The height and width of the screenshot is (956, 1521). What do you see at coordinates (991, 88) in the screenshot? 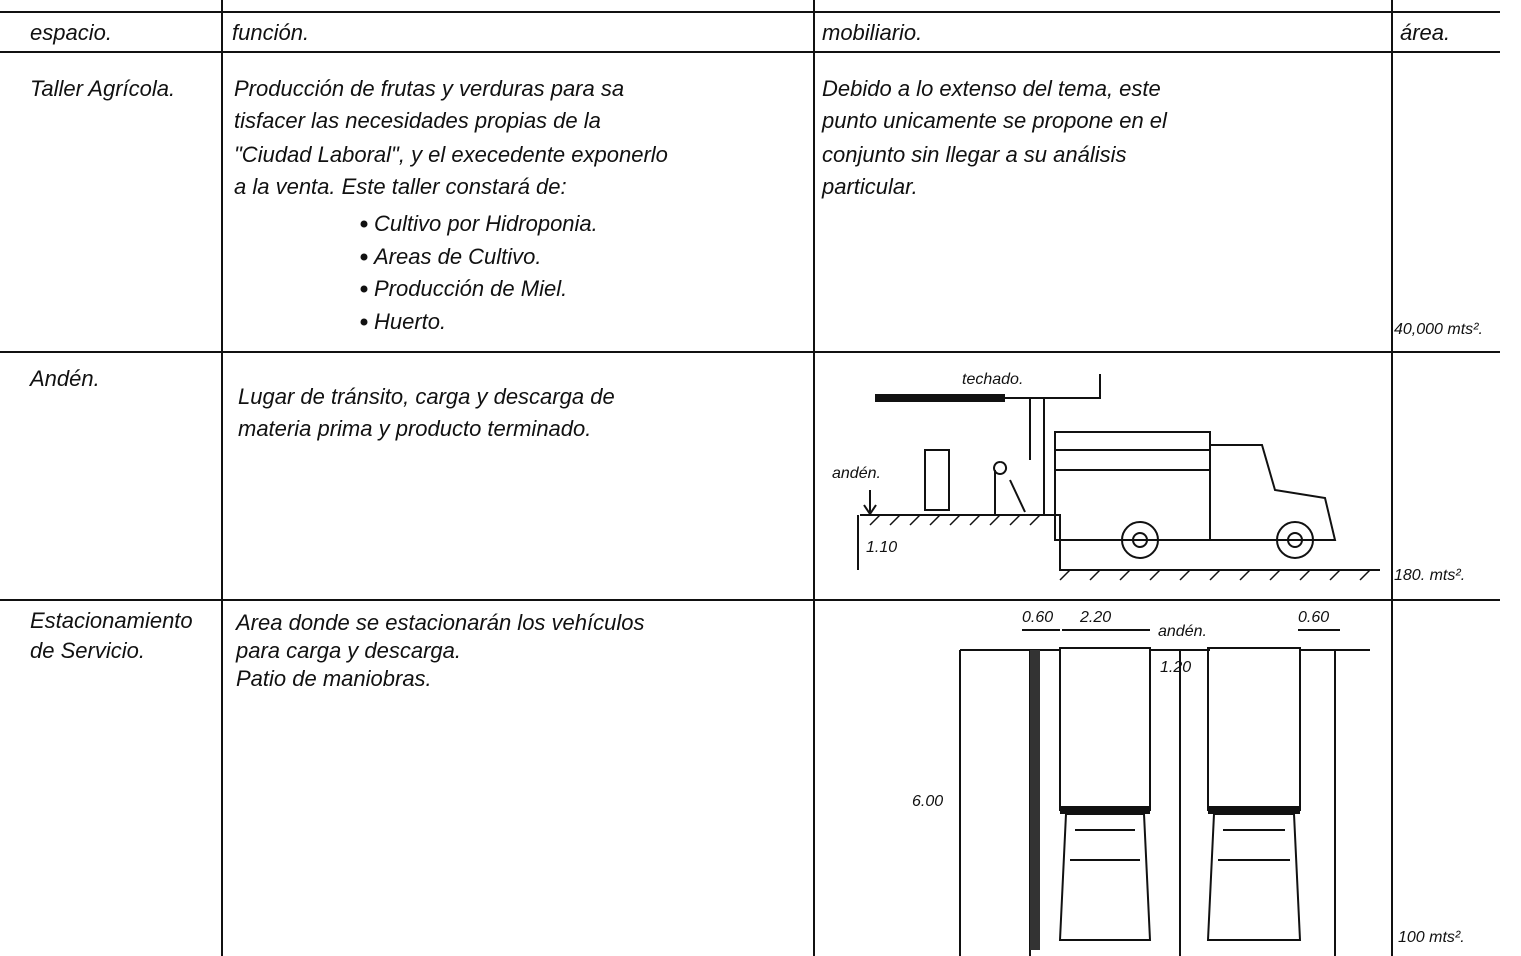
I see `furniture-line: Debido a lo extenso del tema, este` at bounding box center [991, 88].